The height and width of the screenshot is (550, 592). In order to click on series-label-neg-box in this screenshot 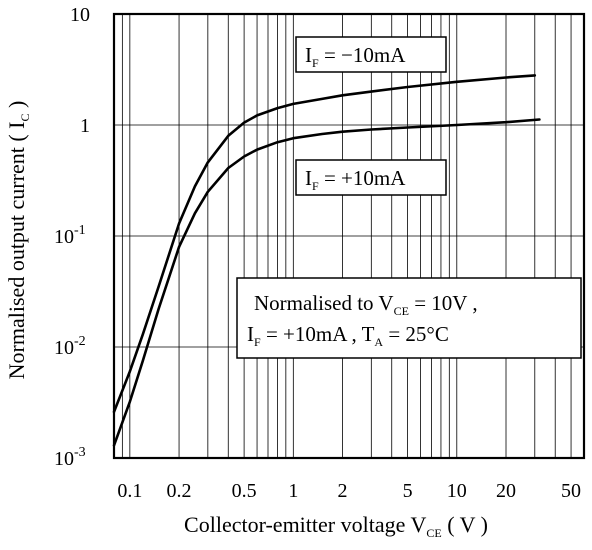, I will do `click(371, 54)`.